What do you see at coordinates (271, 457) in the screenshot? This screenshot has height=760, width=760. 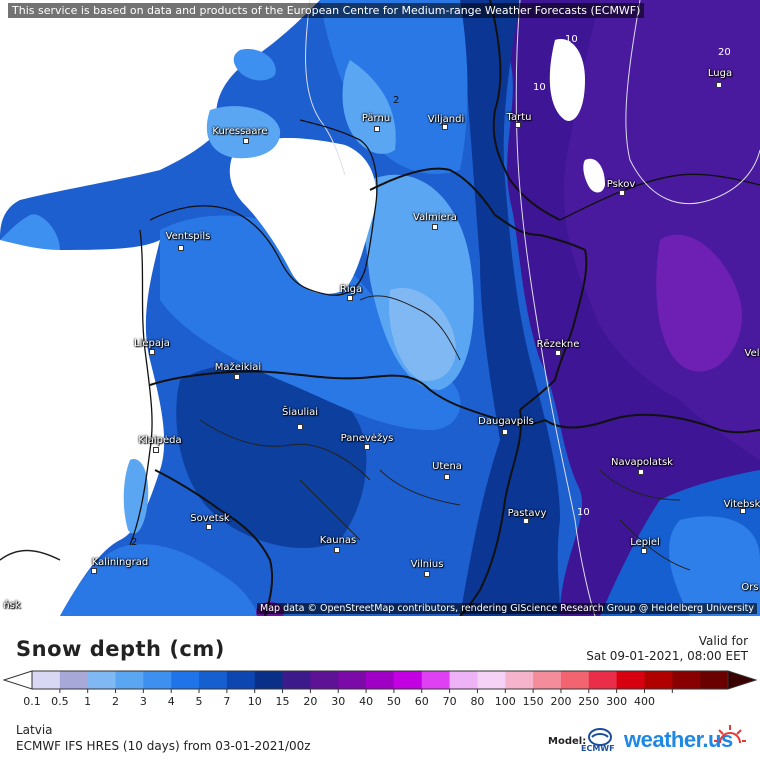 I see `snow-field-navy-lt` at bounding box center [271, 457].